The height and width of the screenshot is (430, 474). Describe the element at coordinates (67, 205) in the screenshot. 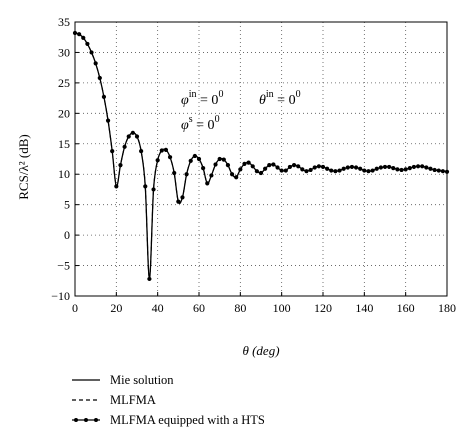

I see `y-tick-label: 5` at that location.